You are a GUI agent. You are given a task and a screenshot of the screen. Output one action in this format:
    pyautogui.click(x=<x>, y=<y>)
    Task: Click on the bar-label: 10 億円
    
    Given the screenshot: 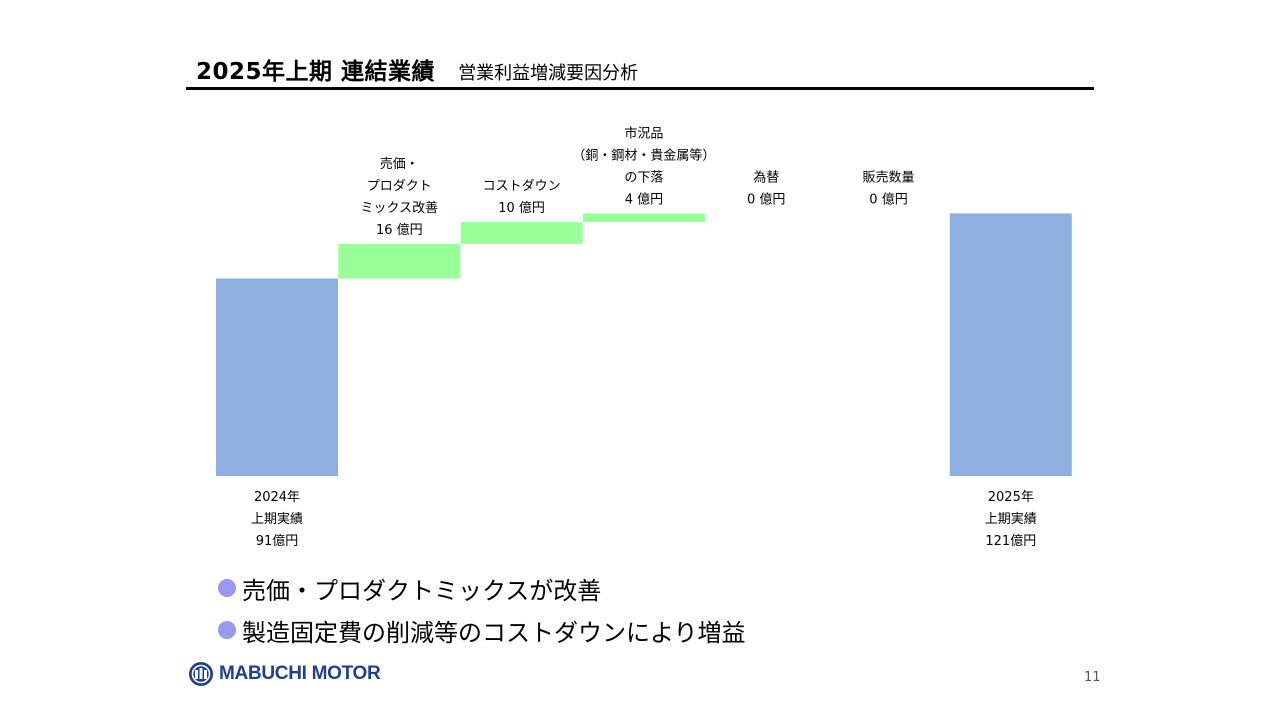 What is the action you would take?
    pyautogui.click(x=521, y=208)
    